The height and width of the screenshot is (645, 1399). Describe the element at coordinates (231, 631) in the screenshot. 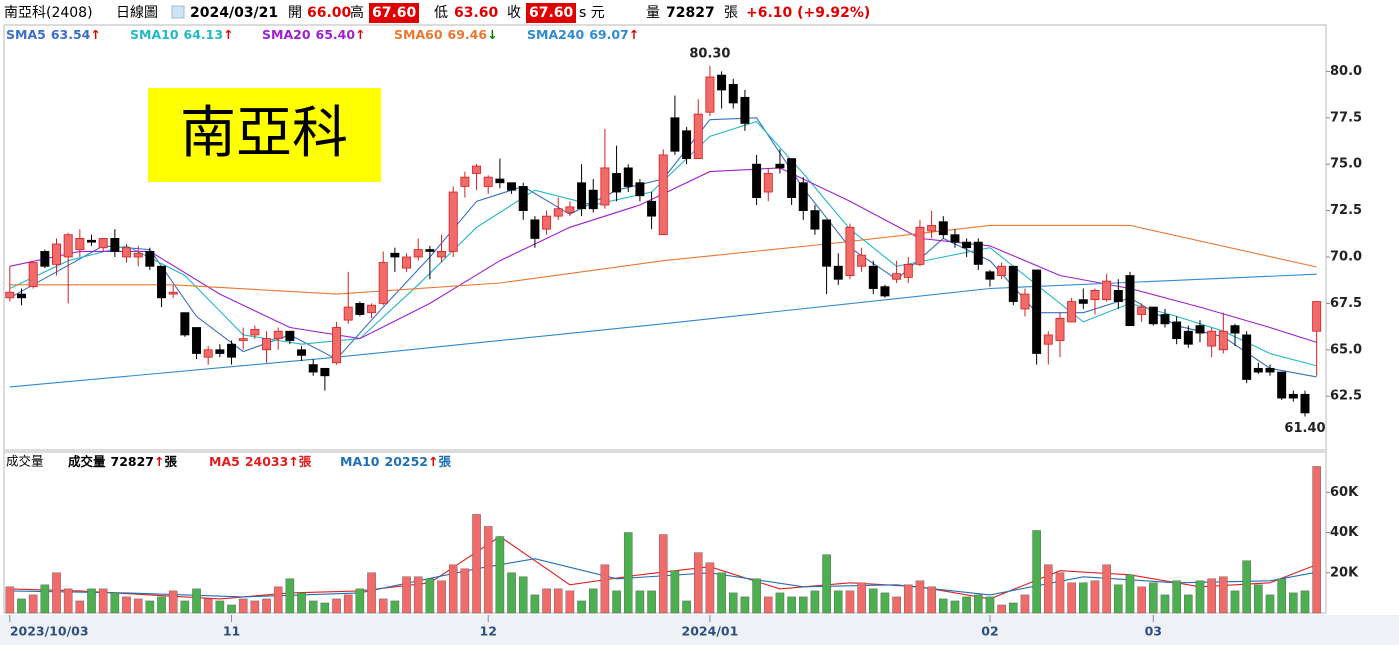

I see `x-tick-label: 11` at that location.